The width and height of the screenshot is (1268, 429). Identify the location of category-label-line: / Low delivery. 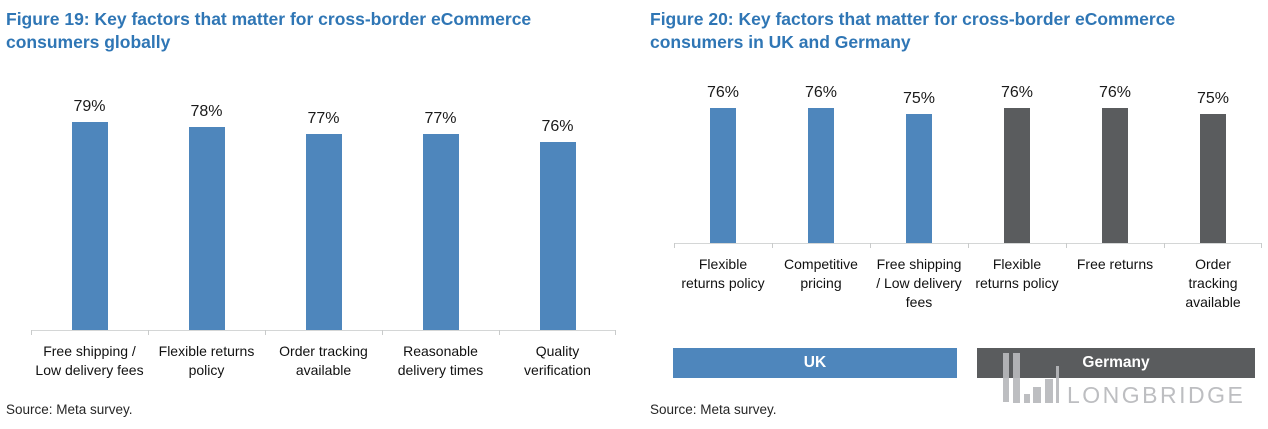
(919, 283).